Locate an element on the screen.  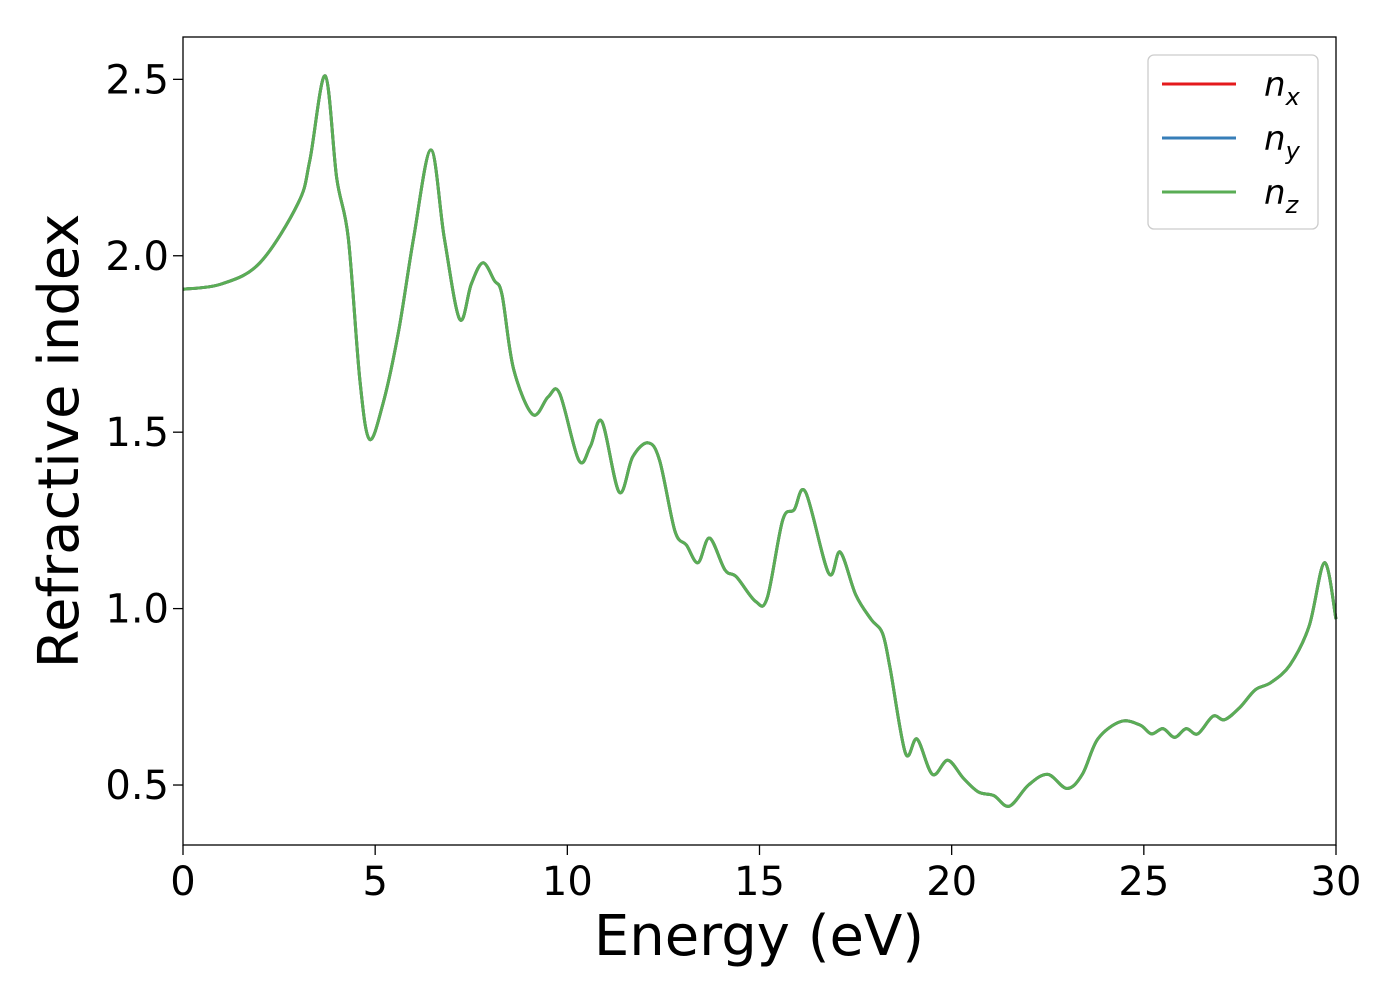
y-tick-label: 2.5 is located at coordinates (137, 80).